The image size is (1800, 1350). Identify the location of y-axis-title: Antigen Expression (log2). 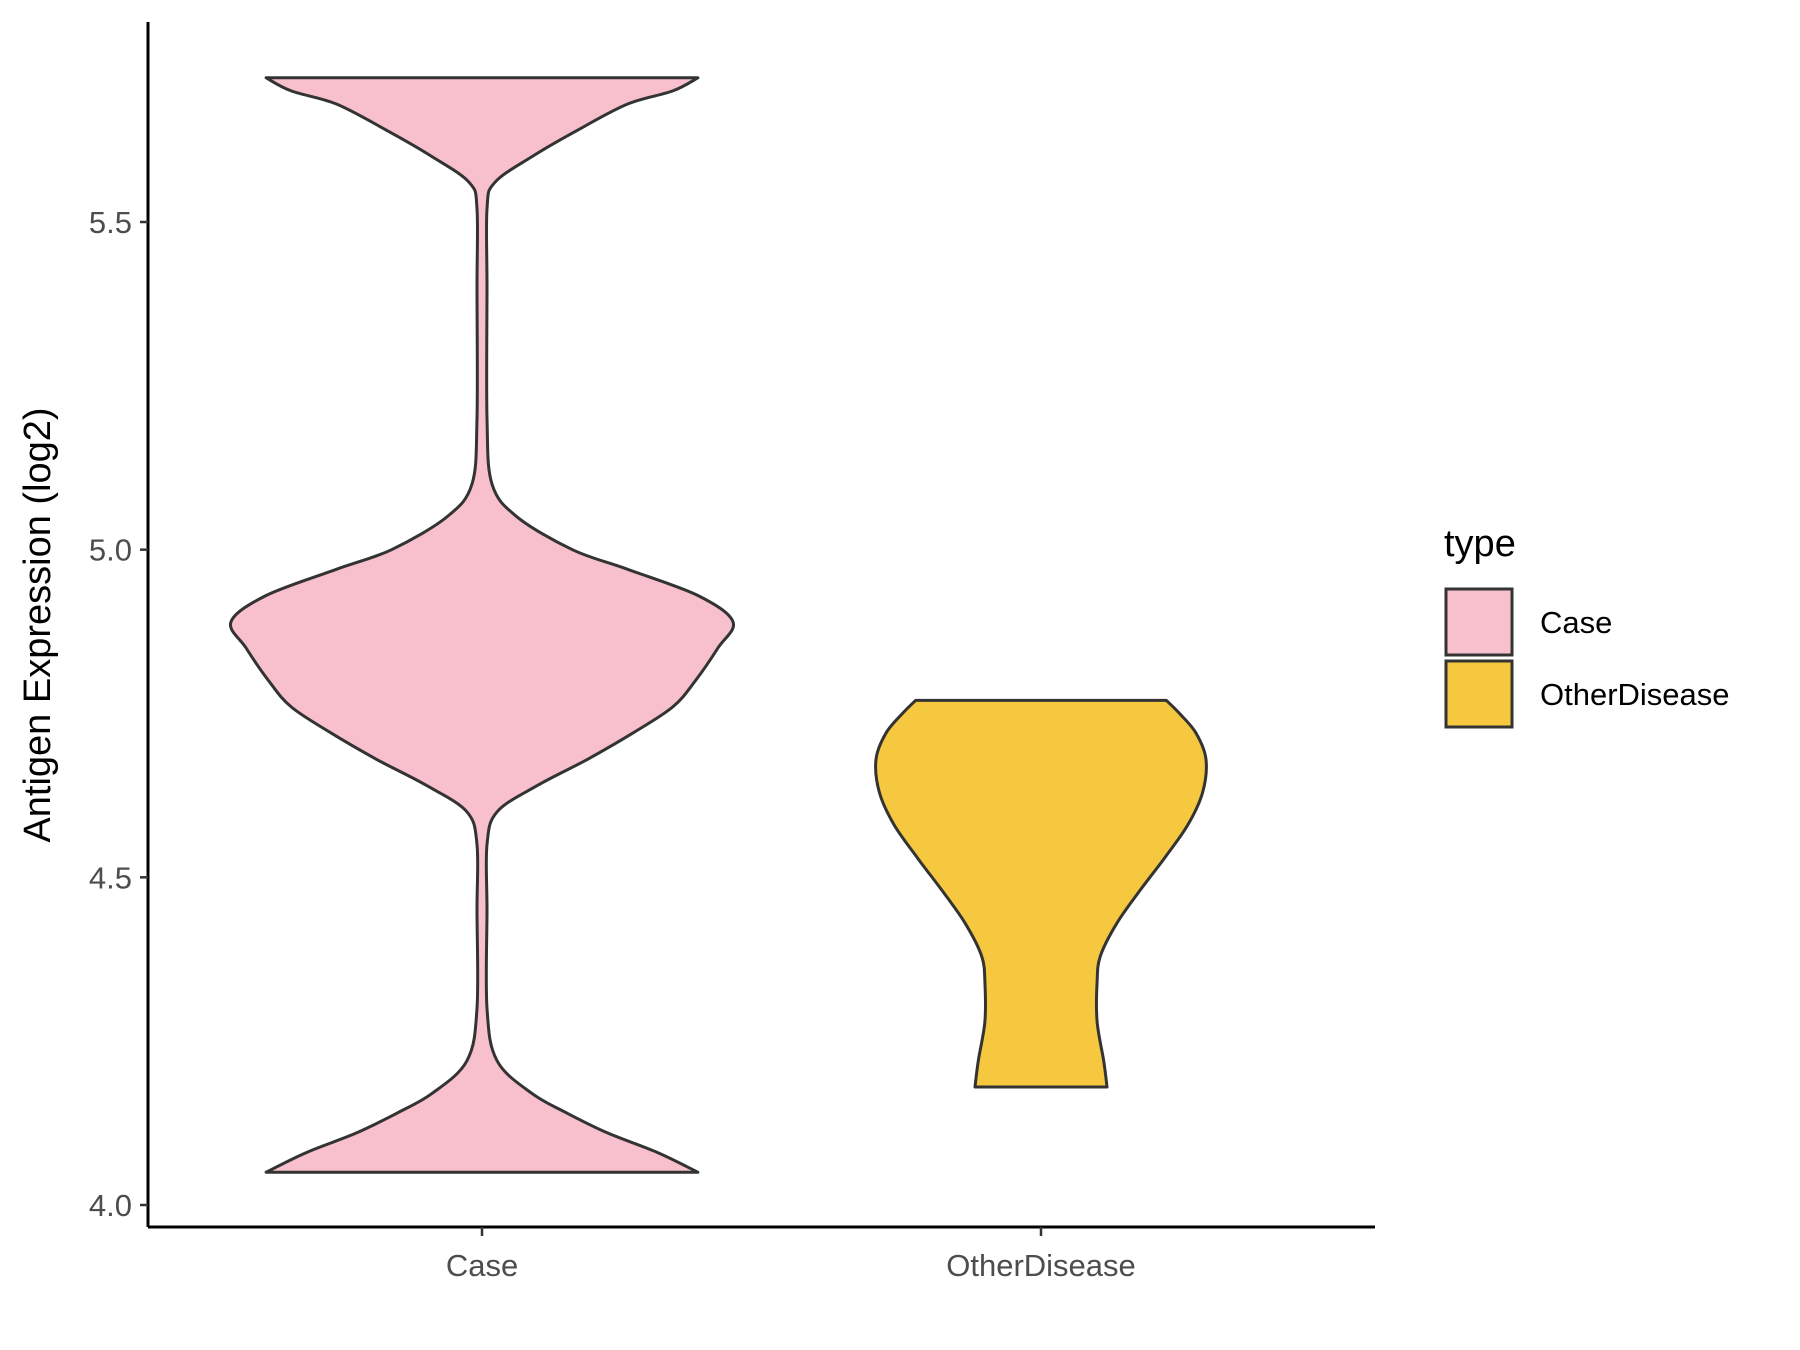
(38, 624).